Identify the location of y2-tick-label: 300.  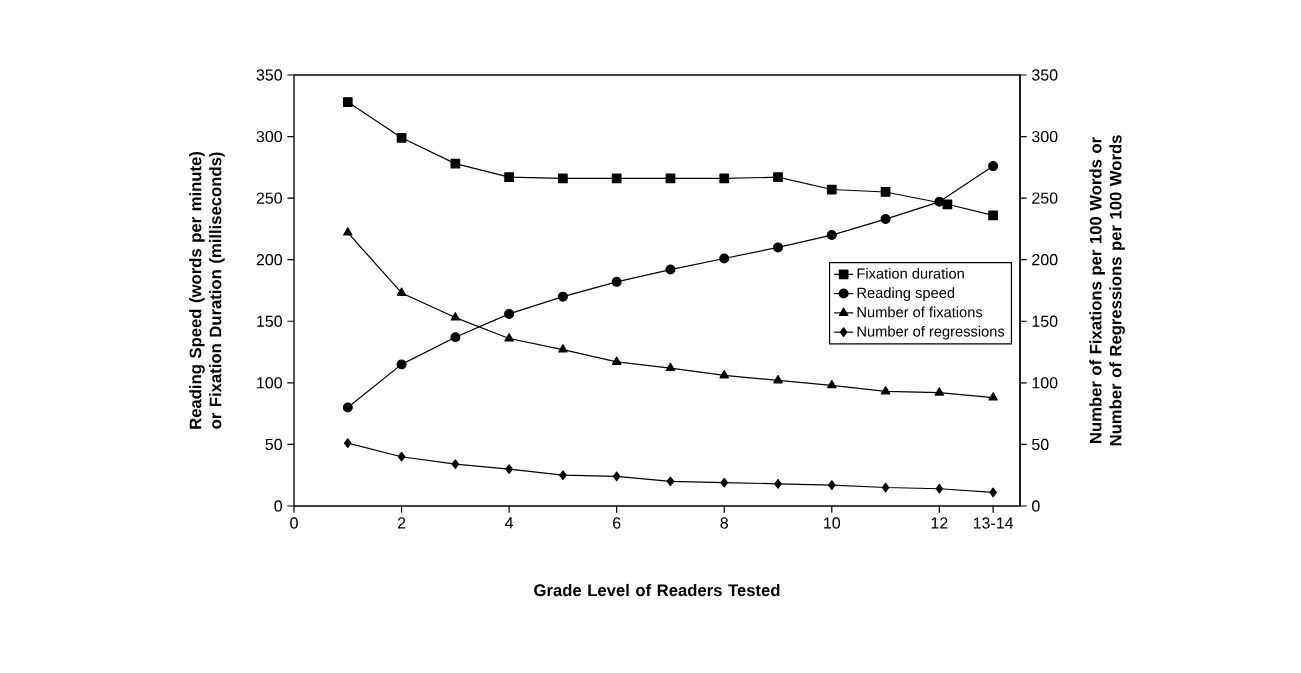
(1044, 136).